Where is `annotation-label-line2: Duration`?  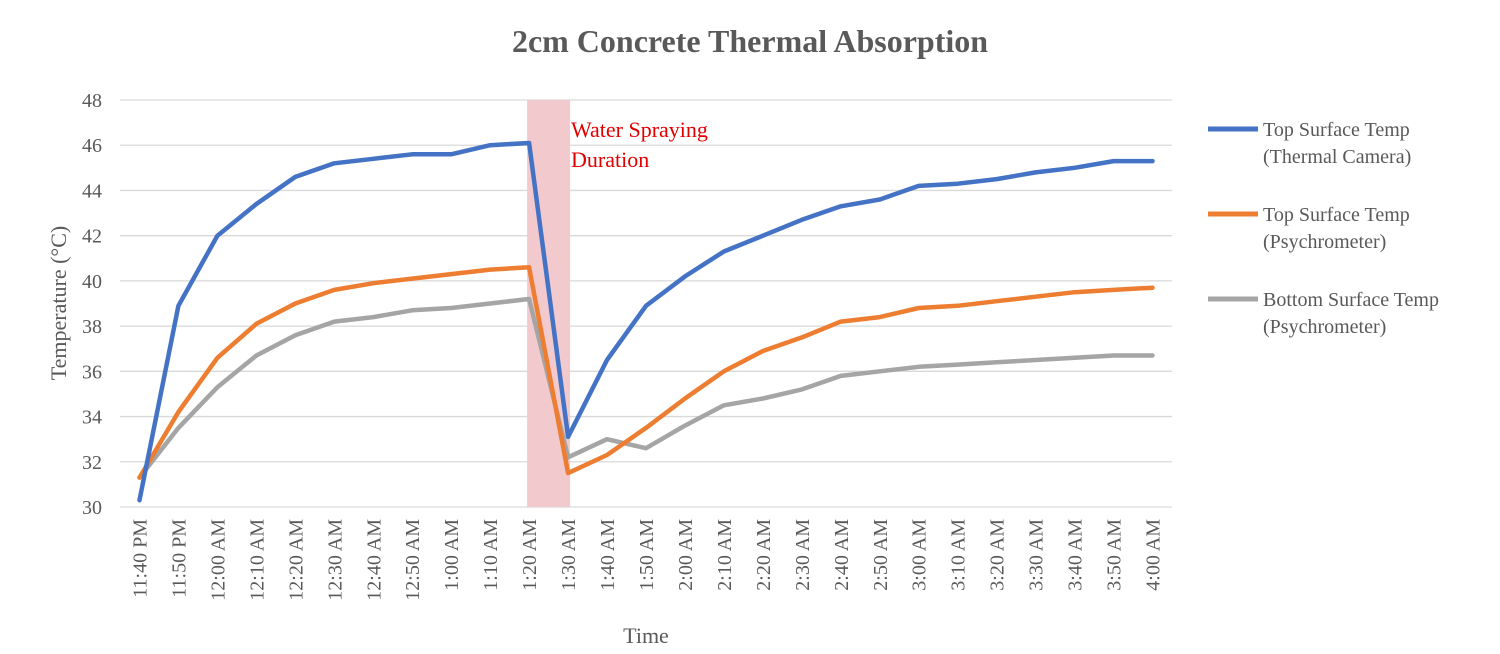
annotation-label-line2: Duration is located at coordinates (610, 159).